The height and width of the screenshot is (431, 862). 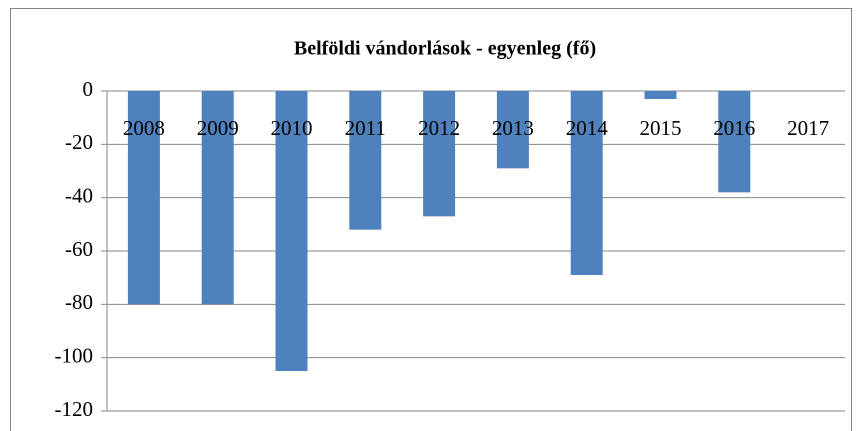 I want to click on x-tick-label: 2017, so click(x=808, y=128).